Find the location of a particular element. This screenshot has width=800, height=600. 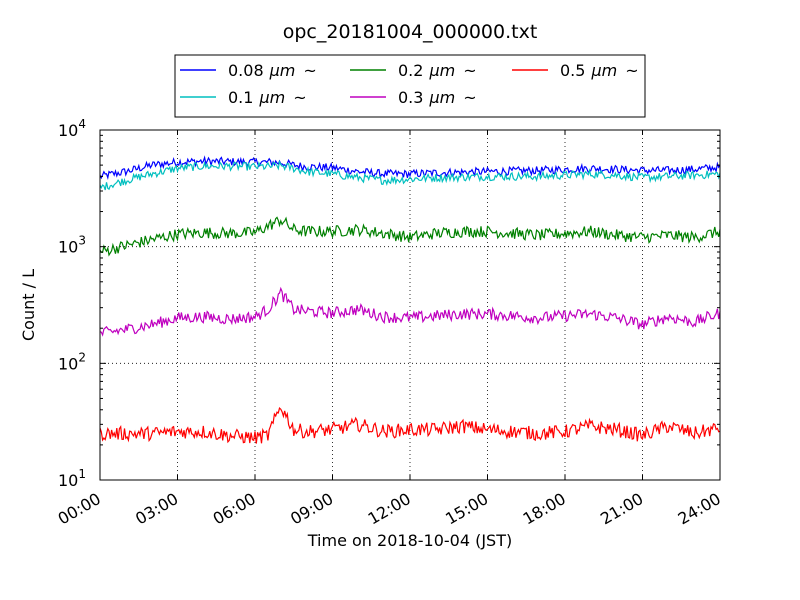

legend-label-4: 0.5 μm ~ is located at coordinates (599, 70).